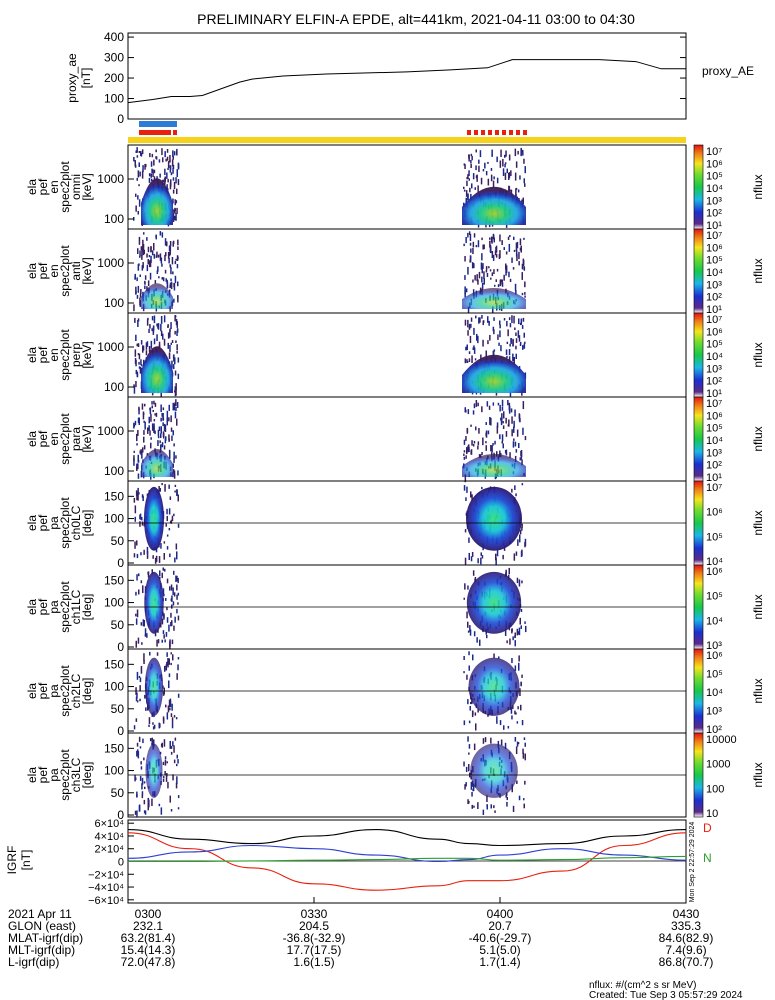 The image size is (775, 1000). What do you see at coordinates (26, 860) in the screenshot?
I see `igrf-ylabel-line2: [nT]` at bounding box center [26, 860].